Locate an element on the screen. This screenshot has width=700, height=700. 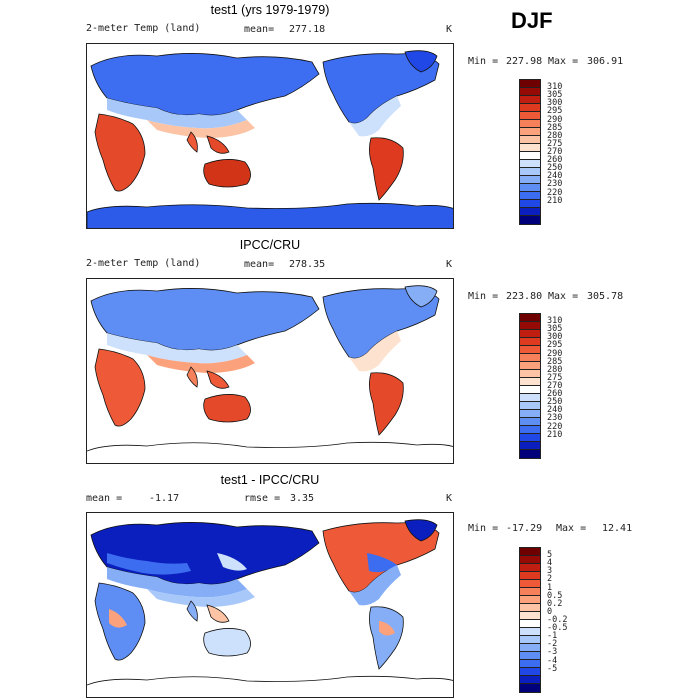
colorbar-tick-label: -0.2 is located at coordinates (557, 620).